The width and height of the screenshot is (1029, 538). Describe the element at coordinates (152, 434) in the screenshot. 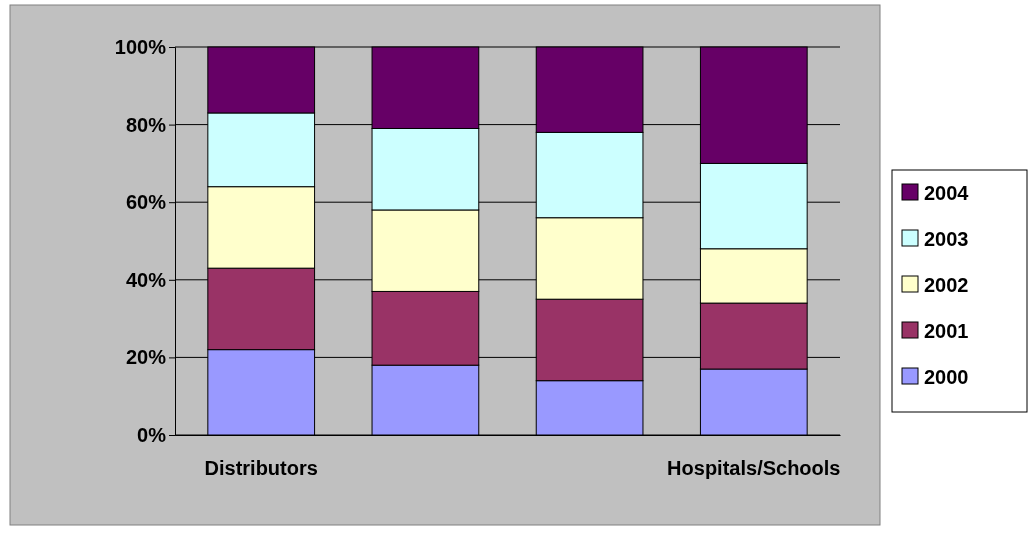

I see `y-tick-label: 0%` at that location.